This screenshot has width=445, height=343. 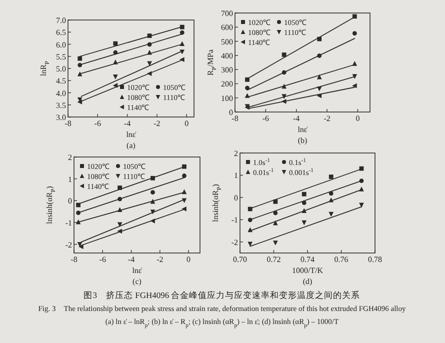 What do you see at coordinates (227, 55) in the screenshot?
I see `y-tick-label: 400` at bounding box center [227, 55].